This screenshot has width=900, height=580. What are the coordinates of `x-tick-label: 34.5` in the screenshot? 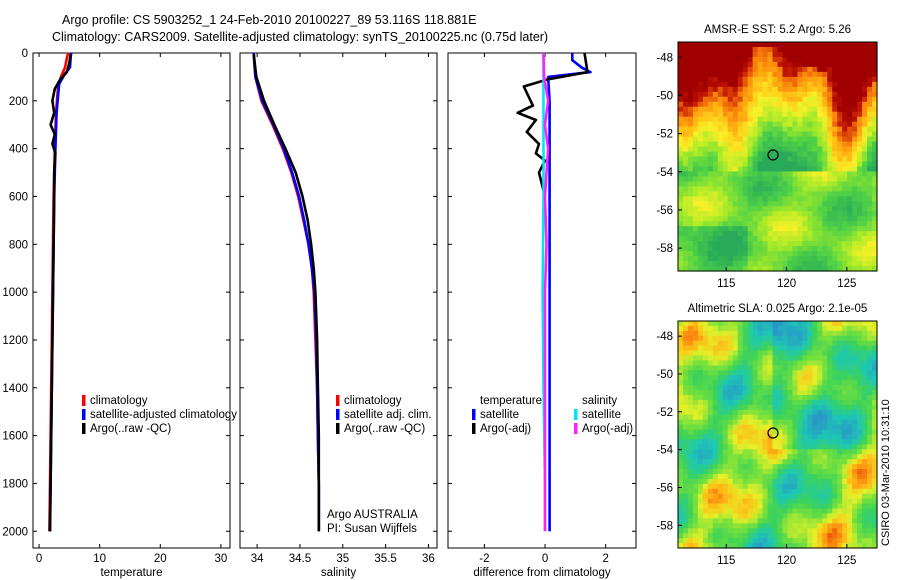 It's located at (300, 559).